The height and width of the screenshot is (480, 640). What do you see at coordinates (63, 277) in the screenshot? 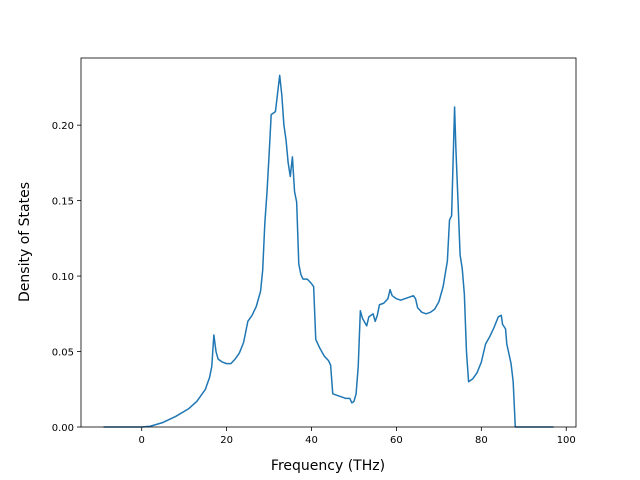
I see `y-tick-label: 0.10` at bounding box center [63, 277].